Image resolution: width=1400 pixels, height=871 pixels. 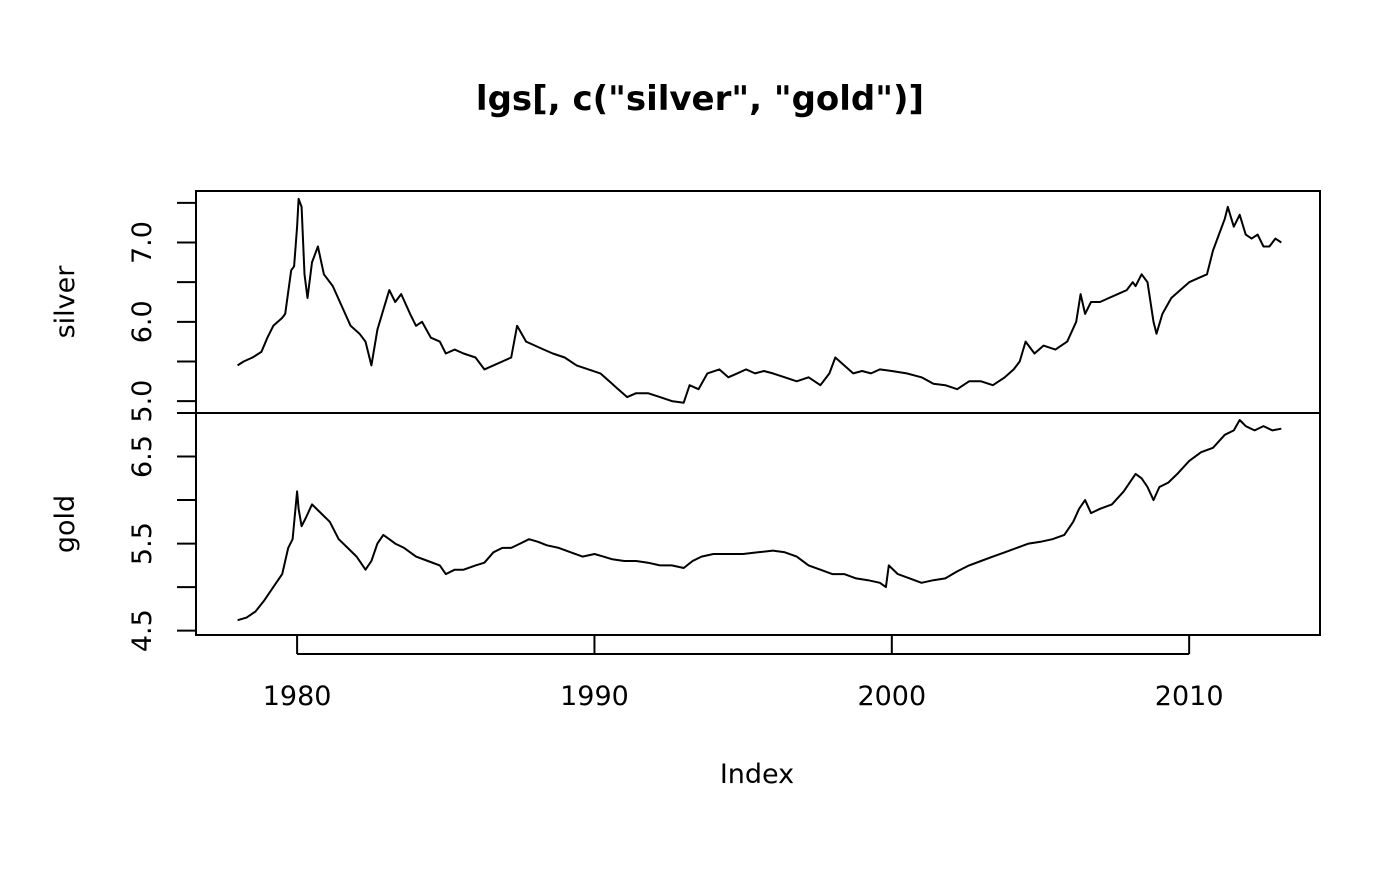 What do you see at coordinates (594, 696) in the screenshot?
I see `x-tick-label: 1990` at bounding box center [594, 696].